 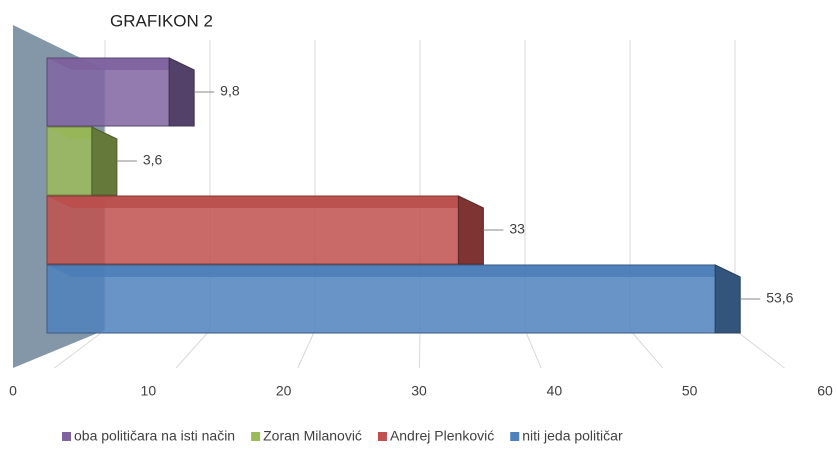 What do you see at coordinates (13, 391) in the screenshot?
I see `x-tick-label: 0` at bounding box center [13, 391].